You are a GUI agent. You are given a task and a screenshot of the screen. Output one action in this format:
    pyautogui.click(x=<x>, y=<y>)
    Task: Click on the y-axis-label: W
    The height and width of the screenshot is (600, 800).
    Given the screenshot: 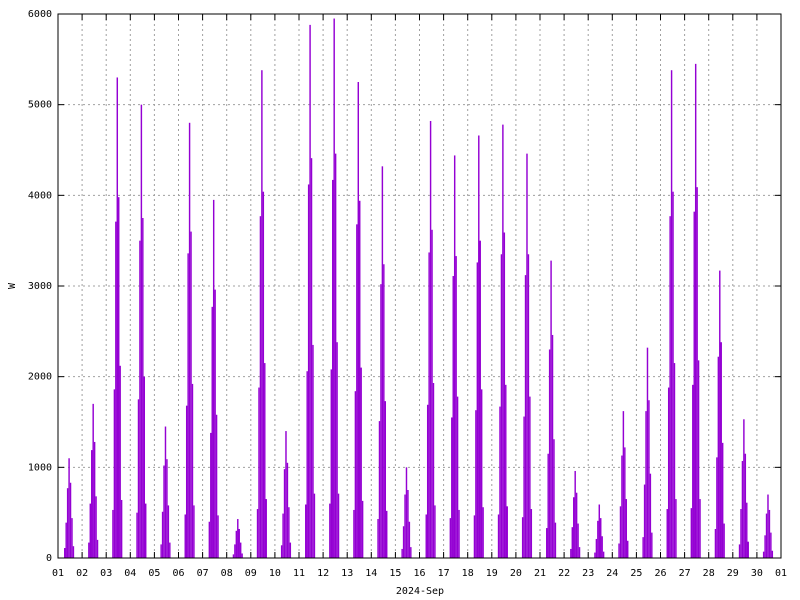 What is the action you would take?
    pyautogui.click(x=12, y=285)
    